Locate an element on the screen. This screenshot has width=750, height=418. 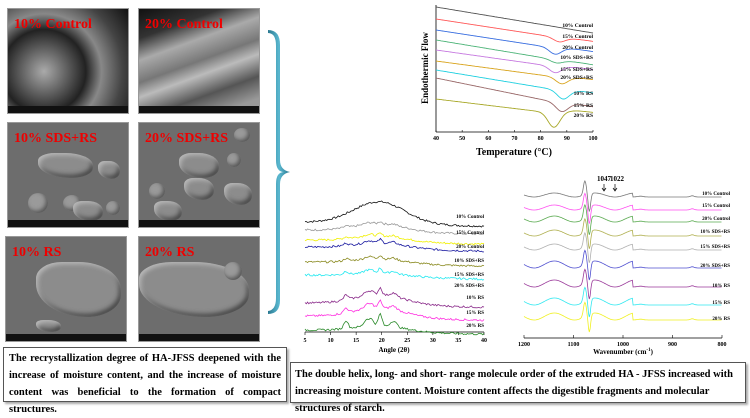
brace-icon is located at coordinates (279, 172).